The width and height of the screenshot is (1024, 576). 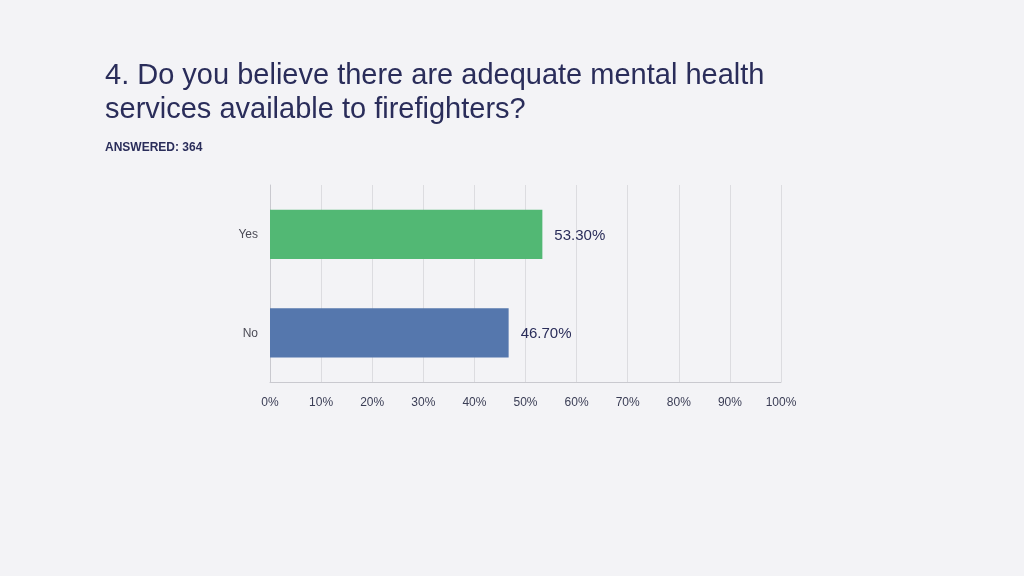 I want to click on x-tick-label: 100%, so click(x=781, y=402).